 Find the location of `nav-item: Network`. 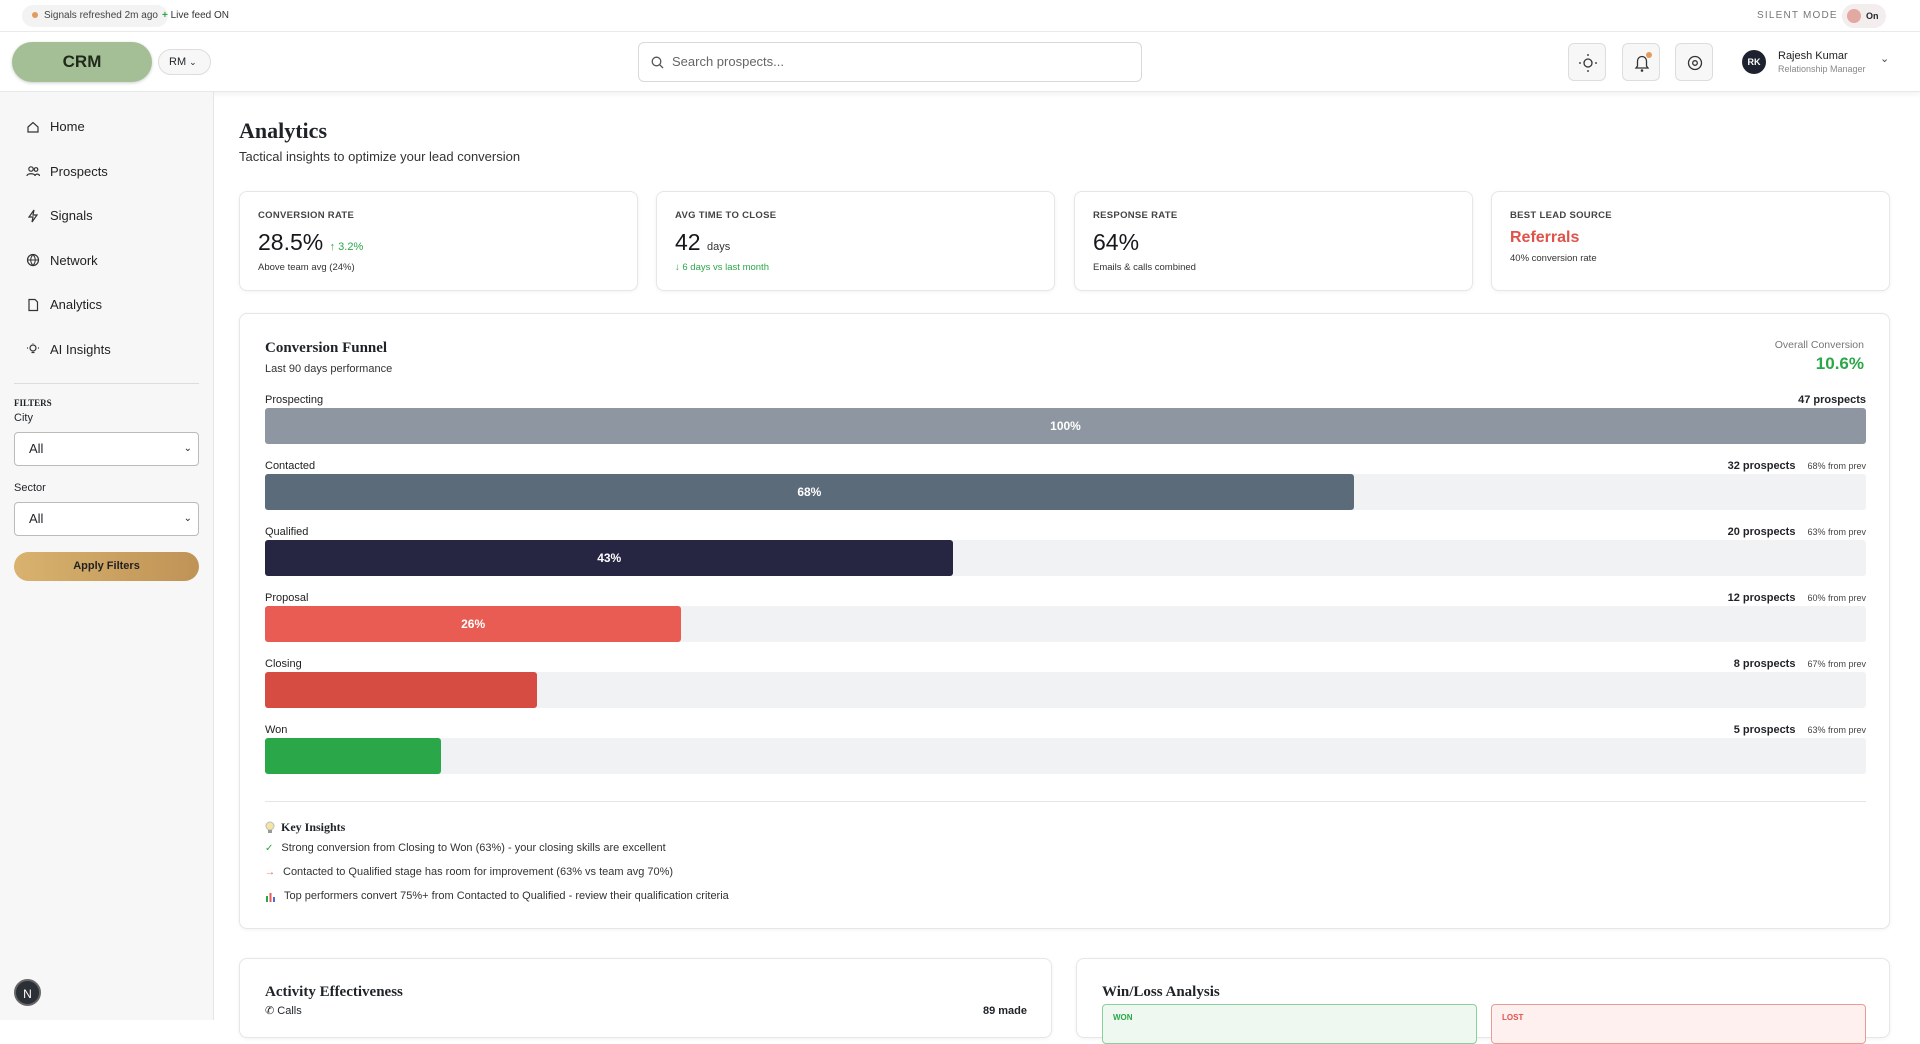

nav-item: Network is located at coordinates (62, 260).